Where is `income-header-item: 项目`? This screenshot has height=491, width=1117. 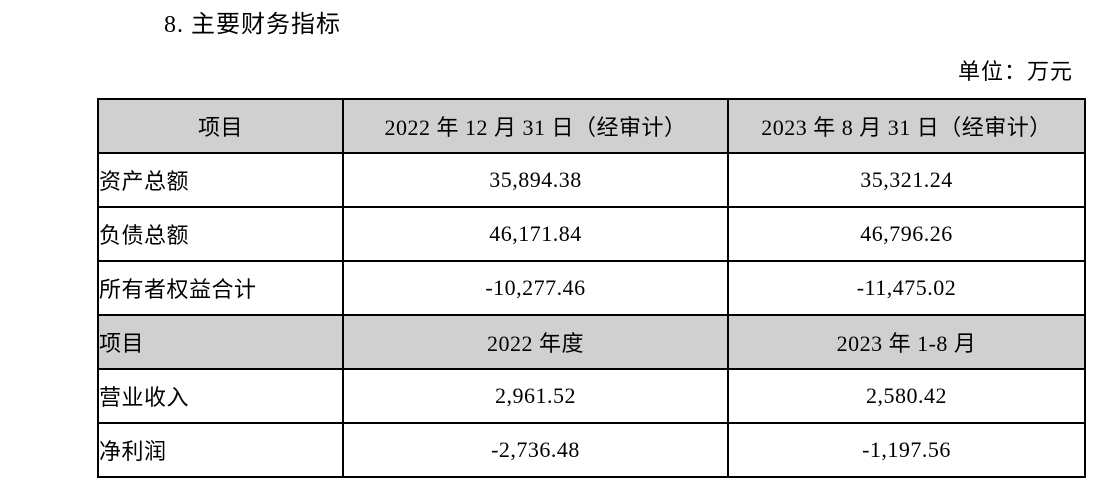
income-header-item: 项目 is located at coordinates (220, 342).